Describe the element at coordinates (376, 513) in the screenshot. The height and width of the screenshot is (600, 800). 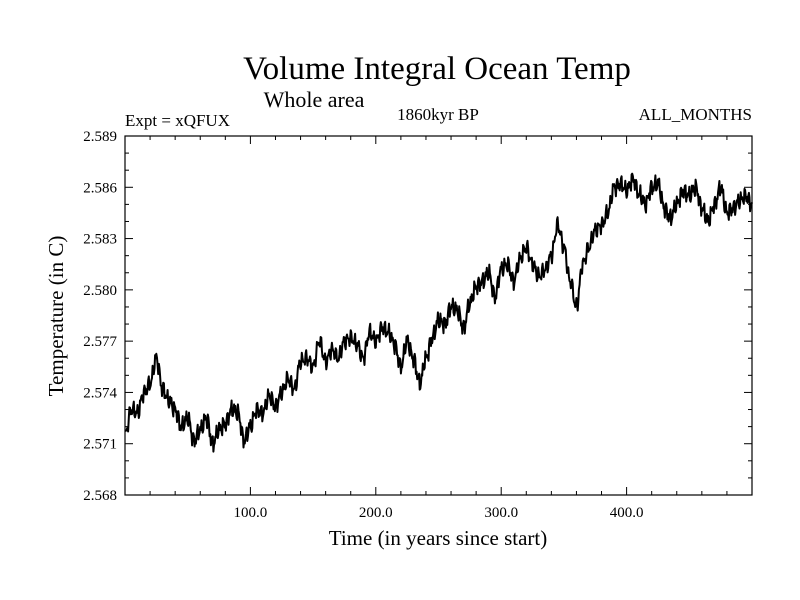
I see `x-tick-label: 200.0` at that location.